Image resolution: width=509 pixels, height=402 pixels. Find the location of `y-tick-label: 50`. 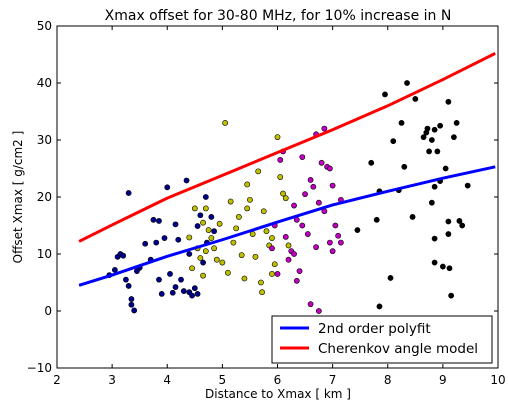

y-tick-label: 50 is located at coordinates (44, 26).